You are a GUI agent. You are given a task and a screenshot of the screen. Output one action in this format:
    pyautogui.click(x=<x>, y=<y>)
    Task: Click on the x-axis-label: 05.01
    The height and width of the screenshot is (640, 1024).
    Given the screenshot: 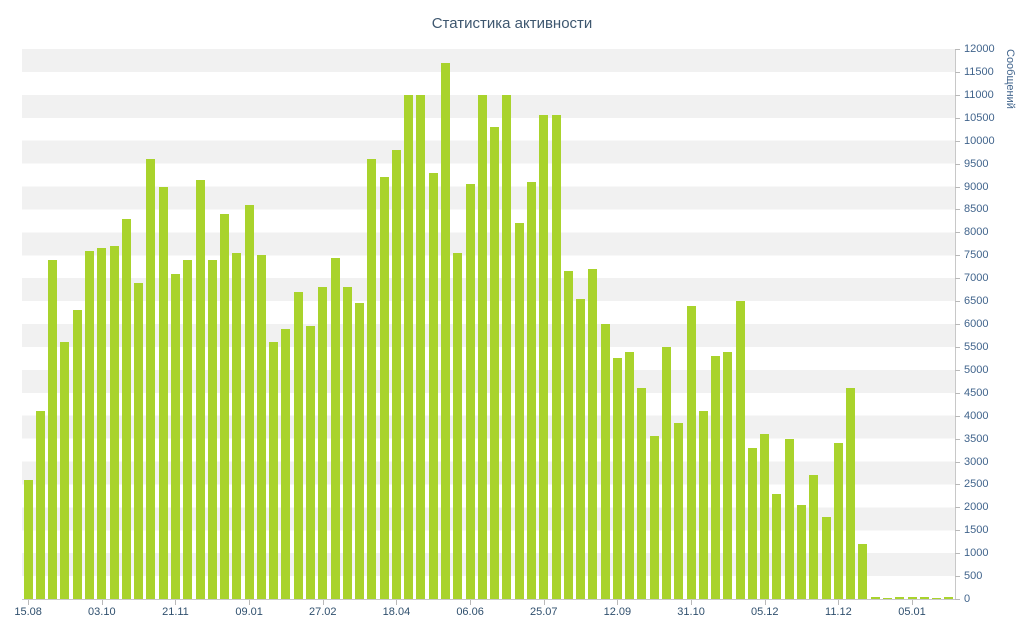 What is the action you would take?
    pyautogui.click(x=912, y=612)
    